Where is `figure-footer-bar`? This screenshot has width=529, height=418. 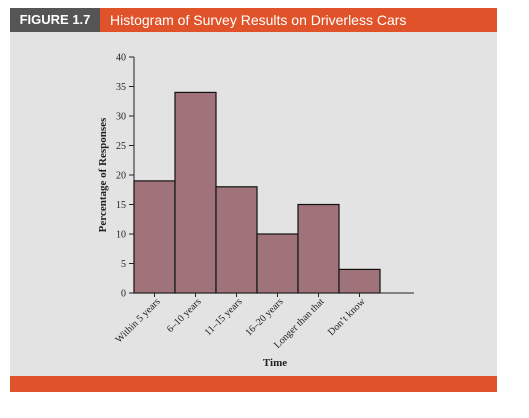 figure-footer-bar is located at coordinates (253, 384).